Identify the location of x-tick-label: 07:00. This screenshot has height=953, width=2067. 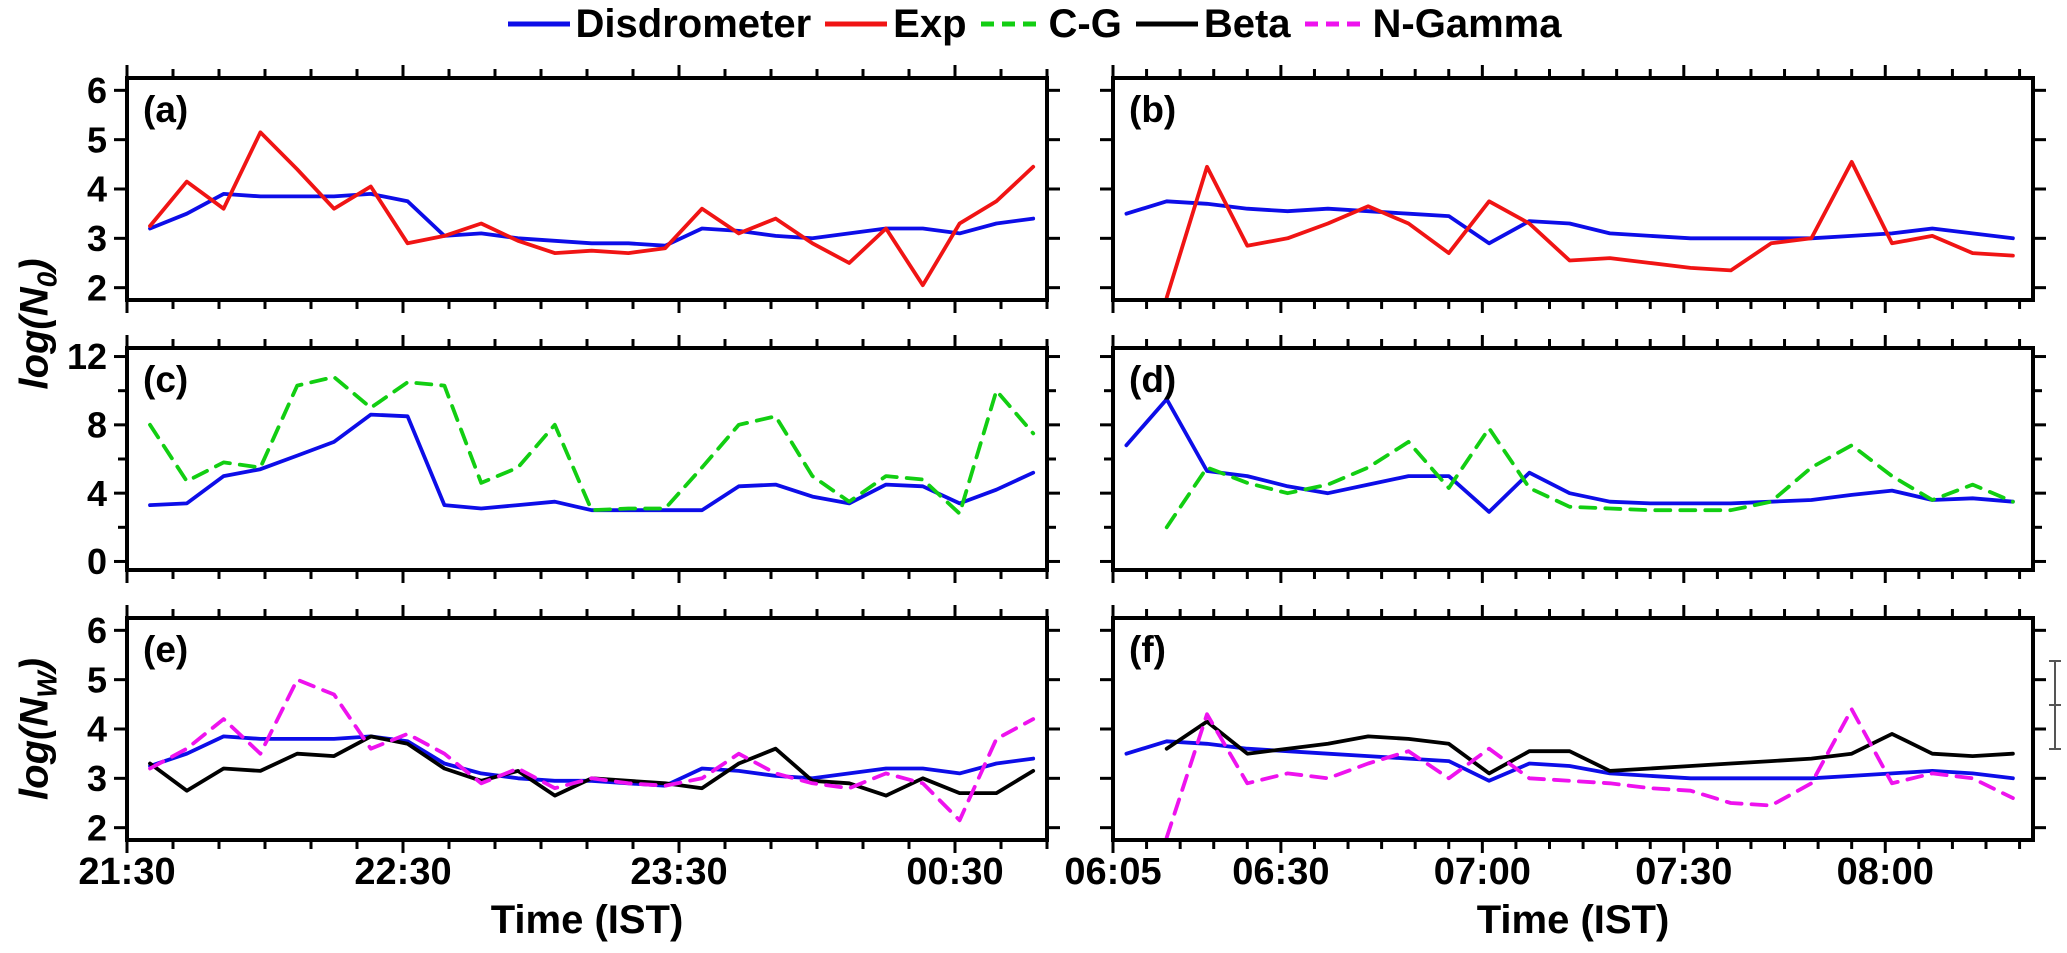
(1482, 872).